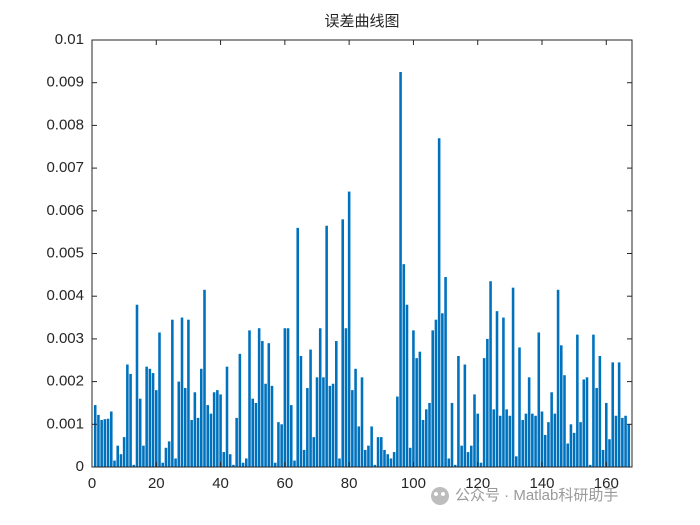 Image resolution: width=700 pixels, height=525 pixels. Describe the element at coordinates (65, 210) in the screenshot. I see `y-tick-label: 0.006` at that location.